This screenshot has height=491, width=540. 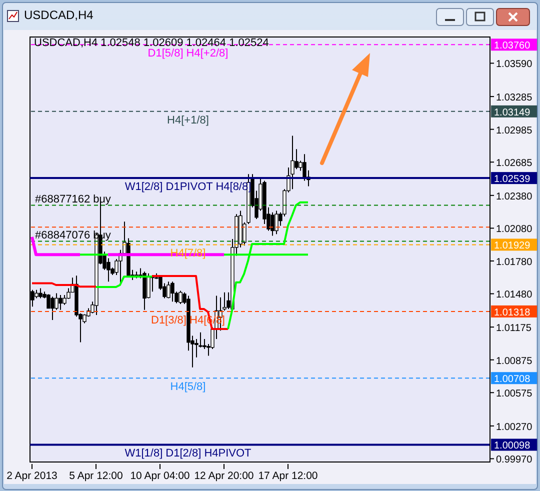 What do you see at coordinates (514, 295) in the screenshot?
I see `y-tick-label: 1.01480` at bounding box center [514, 295].